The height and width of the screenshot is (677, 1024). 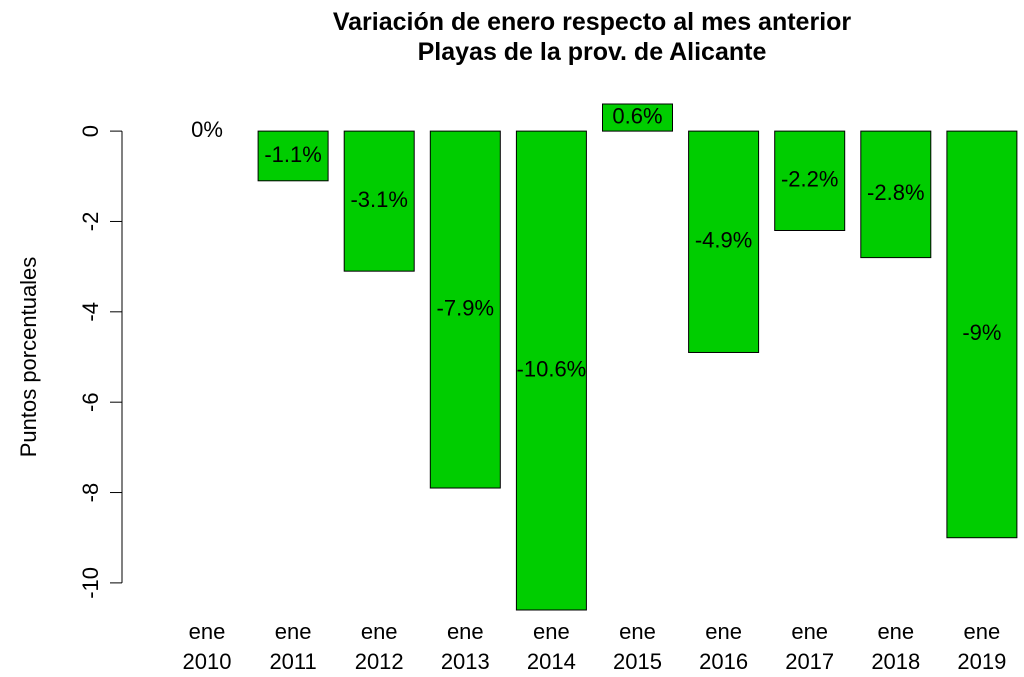 What do you see at coordinates (90, 493) in the screenshot?
I see `y-tick-label: -8` at bounding box center [90, 493].